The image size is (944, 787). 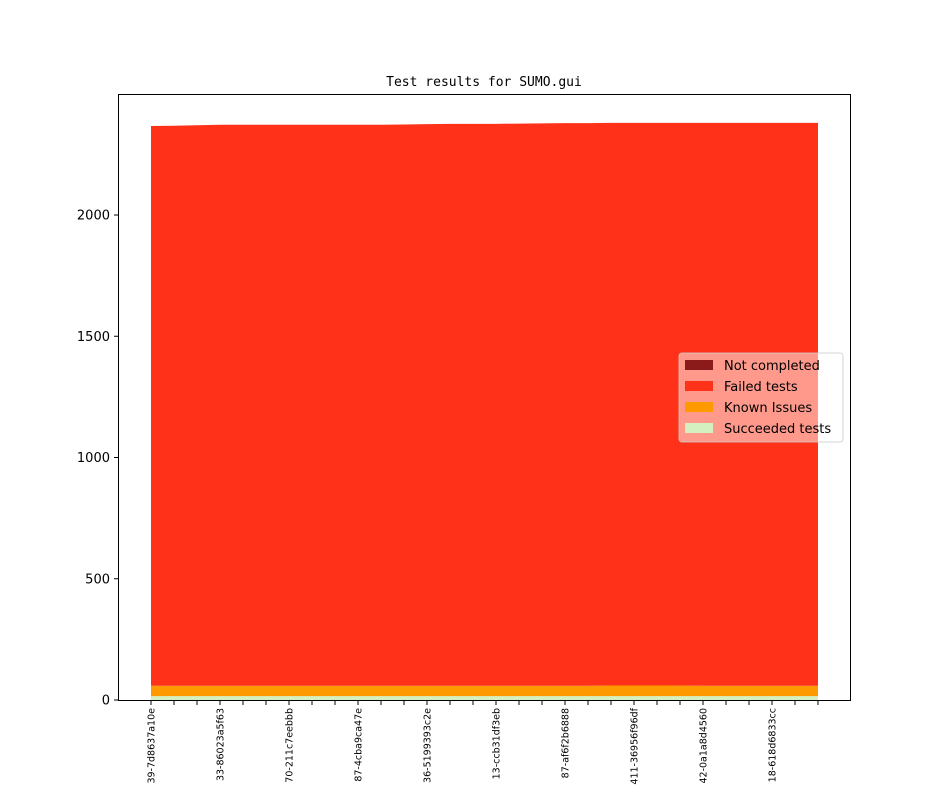 What do you see at coordinates (93, 216) in the screenshot?
I see `y-tick-label: 2000` at bounding box center [93, 216].